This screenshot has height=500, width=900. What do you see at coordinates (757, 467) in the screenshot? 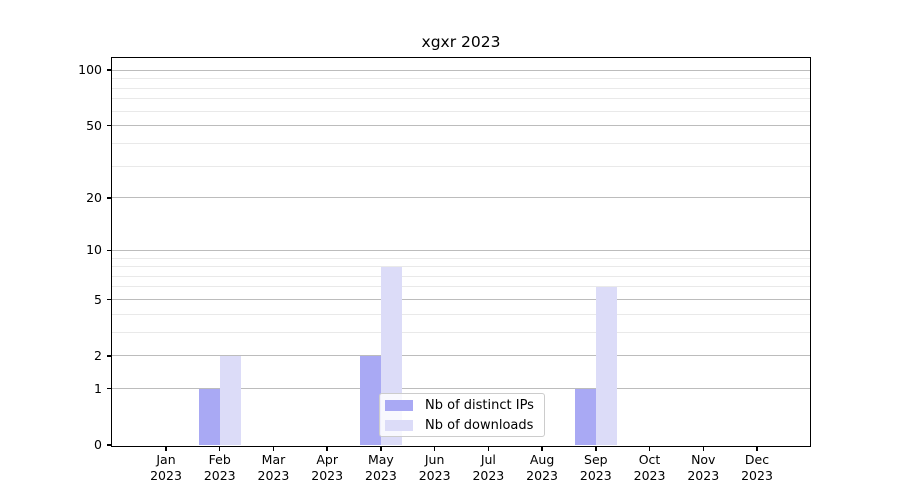
I see `x-tick-label: Dec 2023` at bounding box center [757, 467].